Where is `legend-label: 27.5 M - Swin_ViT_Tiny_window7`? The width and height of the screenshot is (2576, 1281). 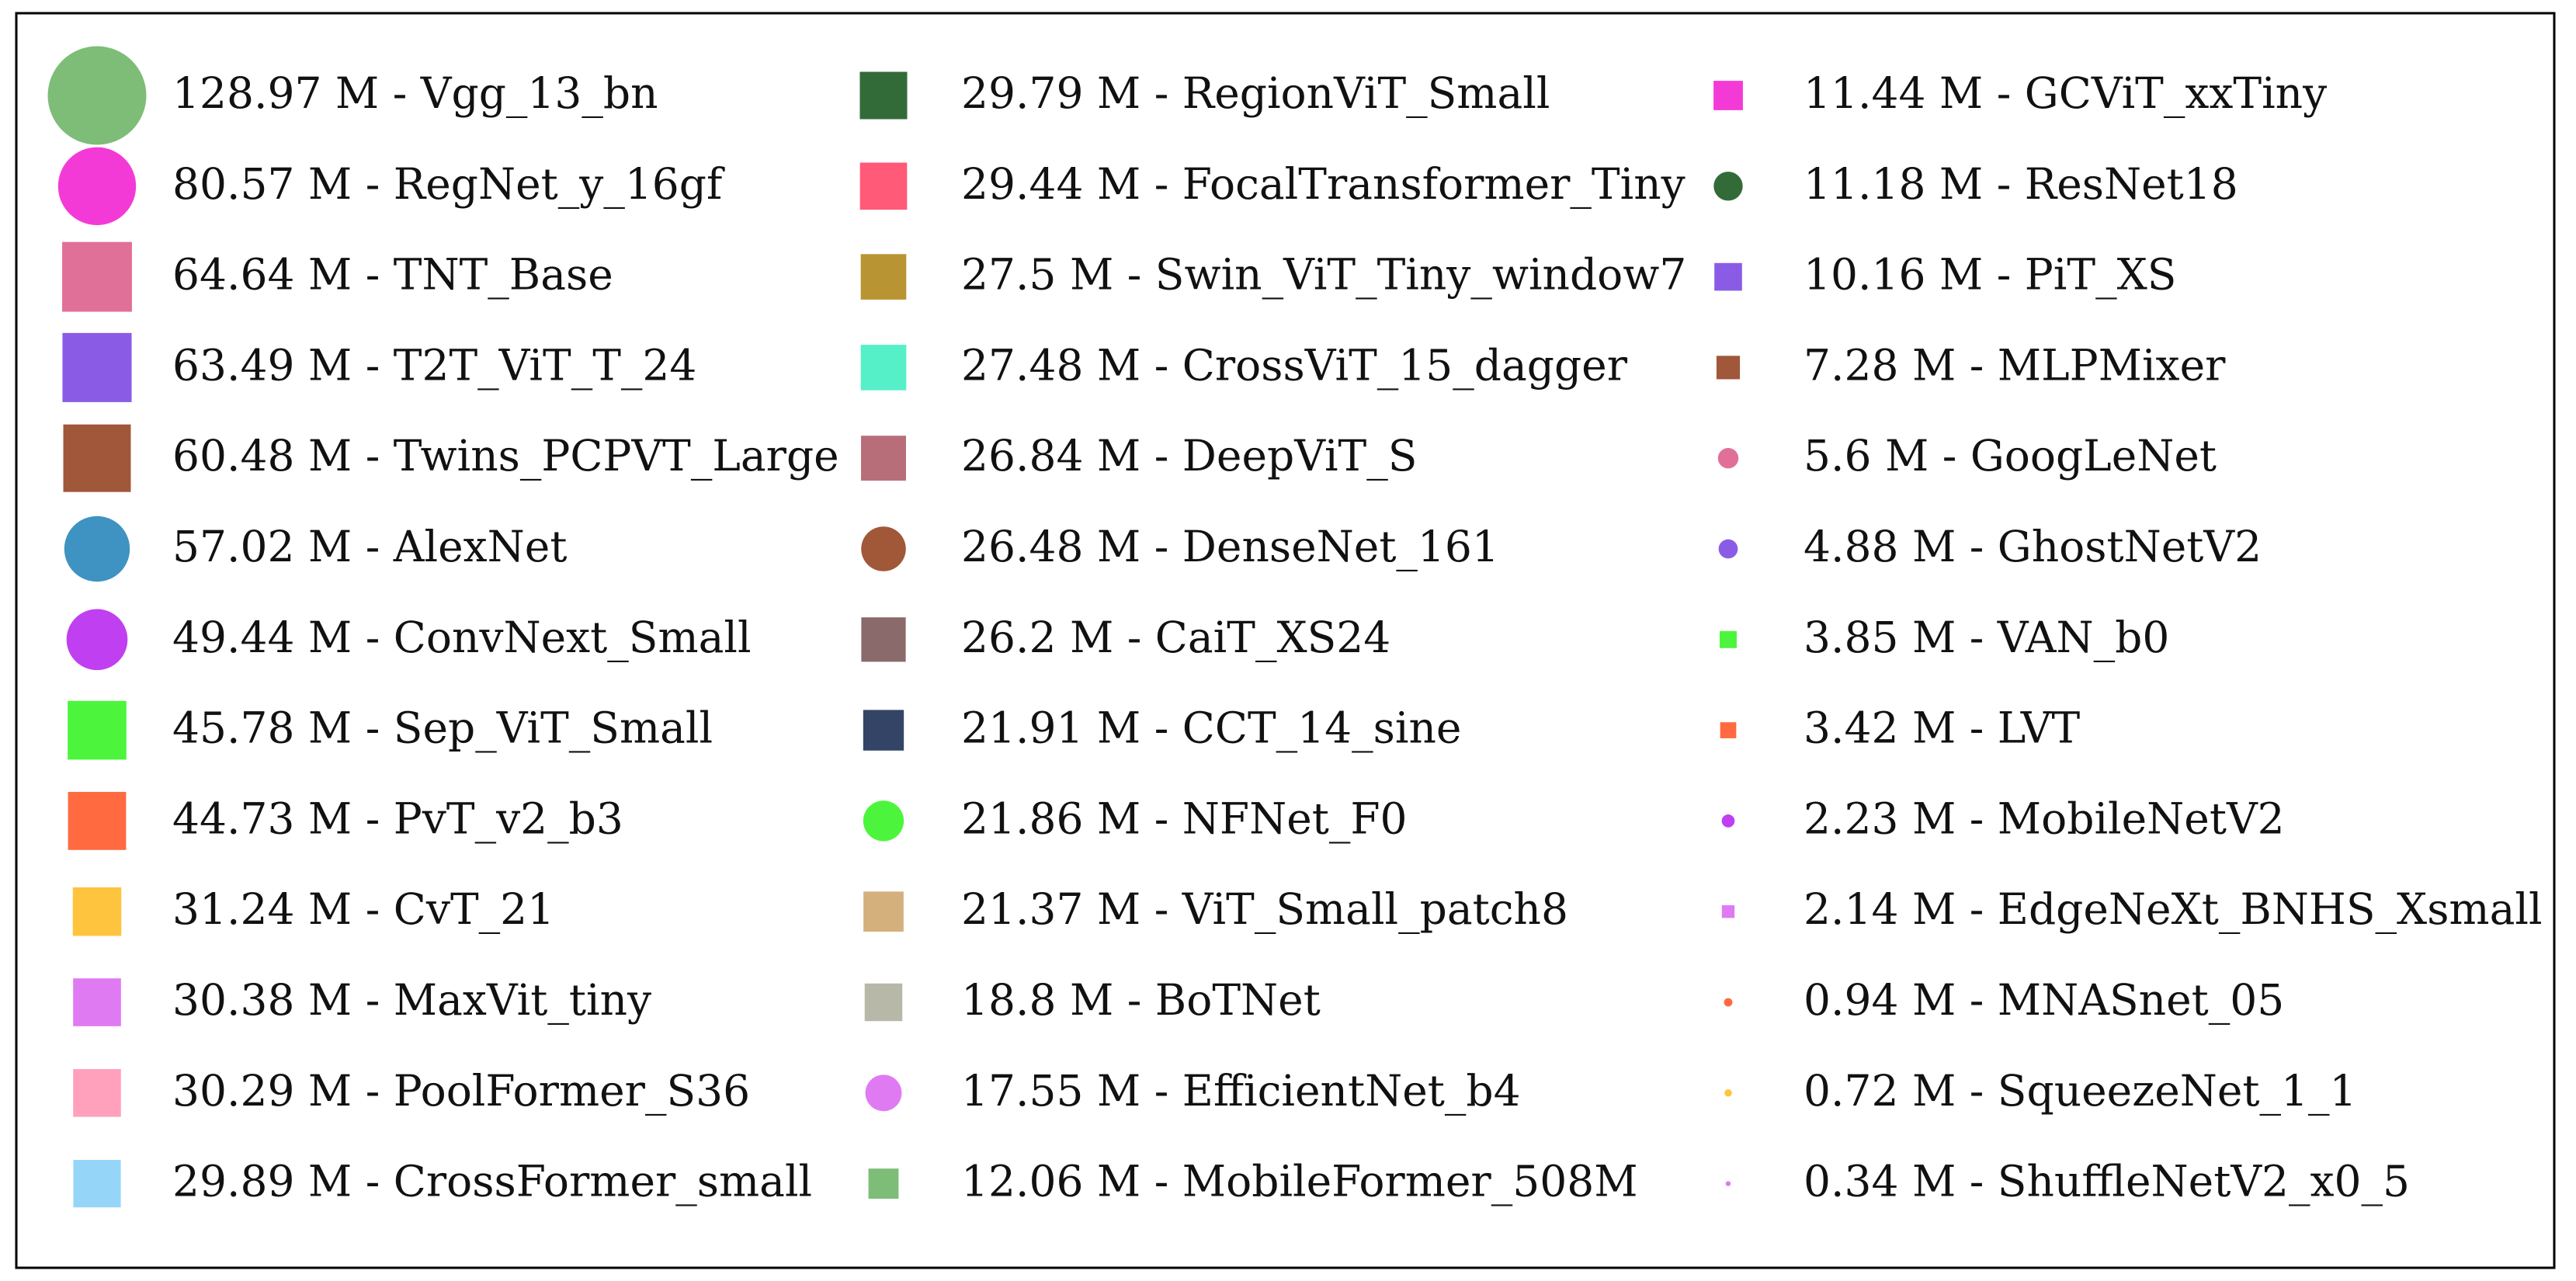
legend-label: 27.5 M - Swin_ViT_Tiny_window7 is located at coordinates (1323, 275).